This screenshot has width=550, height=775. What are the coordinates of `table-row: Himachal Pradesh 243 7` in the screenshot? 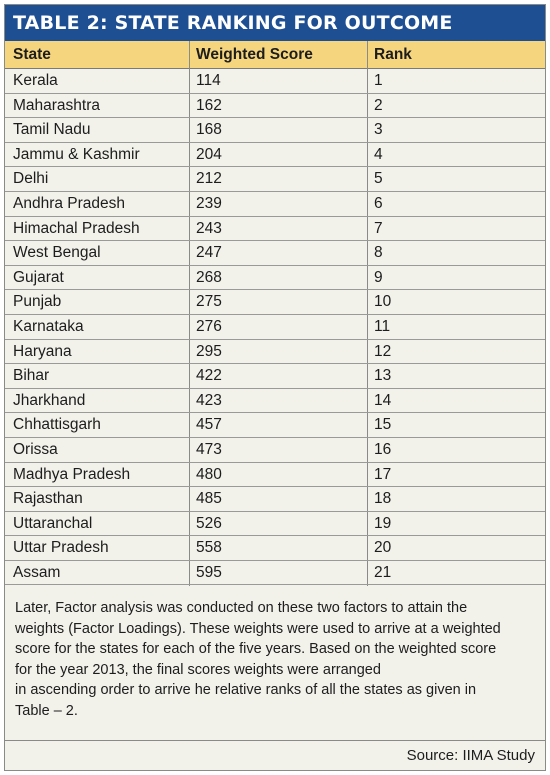 It's located at (275, 229).